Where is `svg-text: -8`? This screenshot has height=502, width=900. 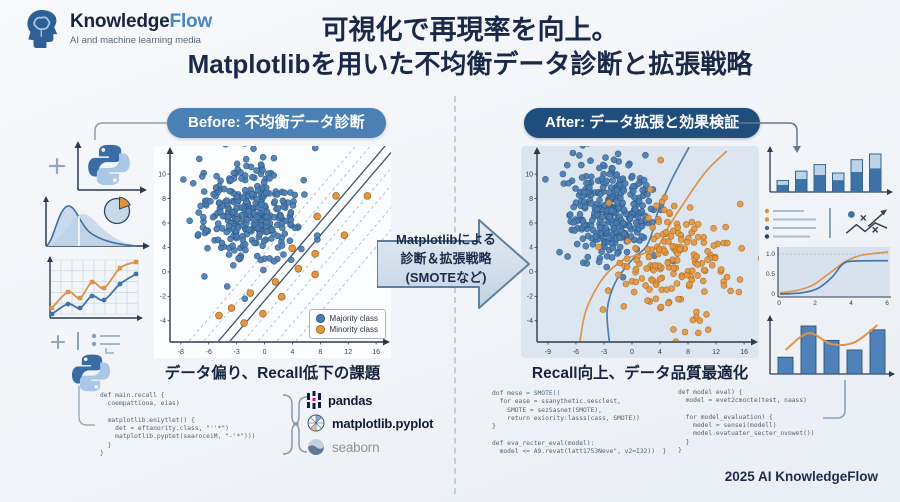 svg-text: -8 is located at coordinates (181, 352).